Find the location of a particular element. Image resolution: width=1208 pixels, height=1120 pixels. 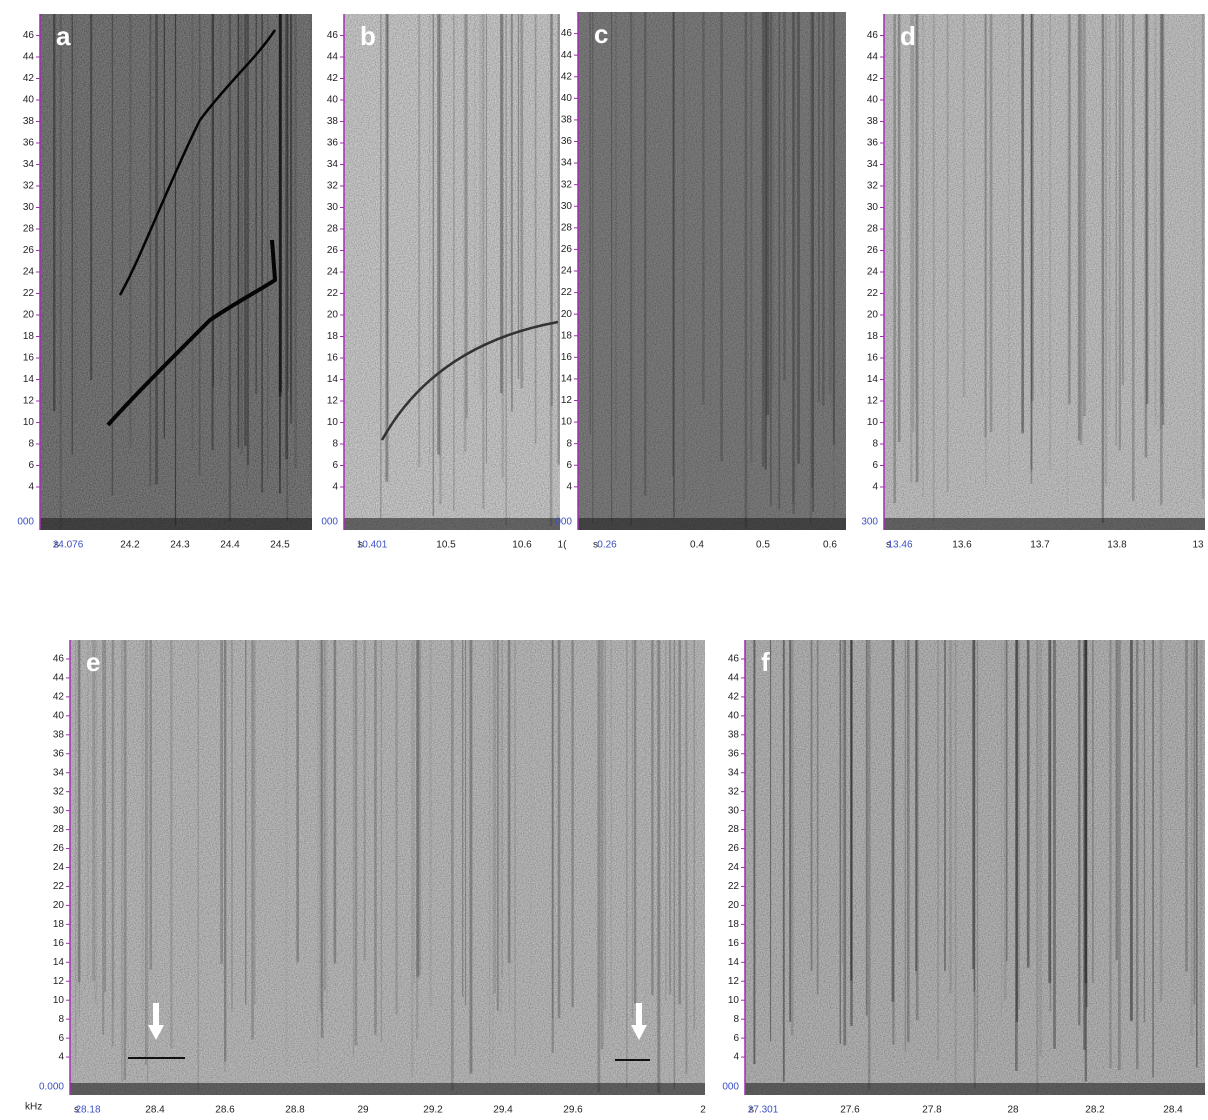

x-tick-label: 24.2 is located at coordinates (130, 545).